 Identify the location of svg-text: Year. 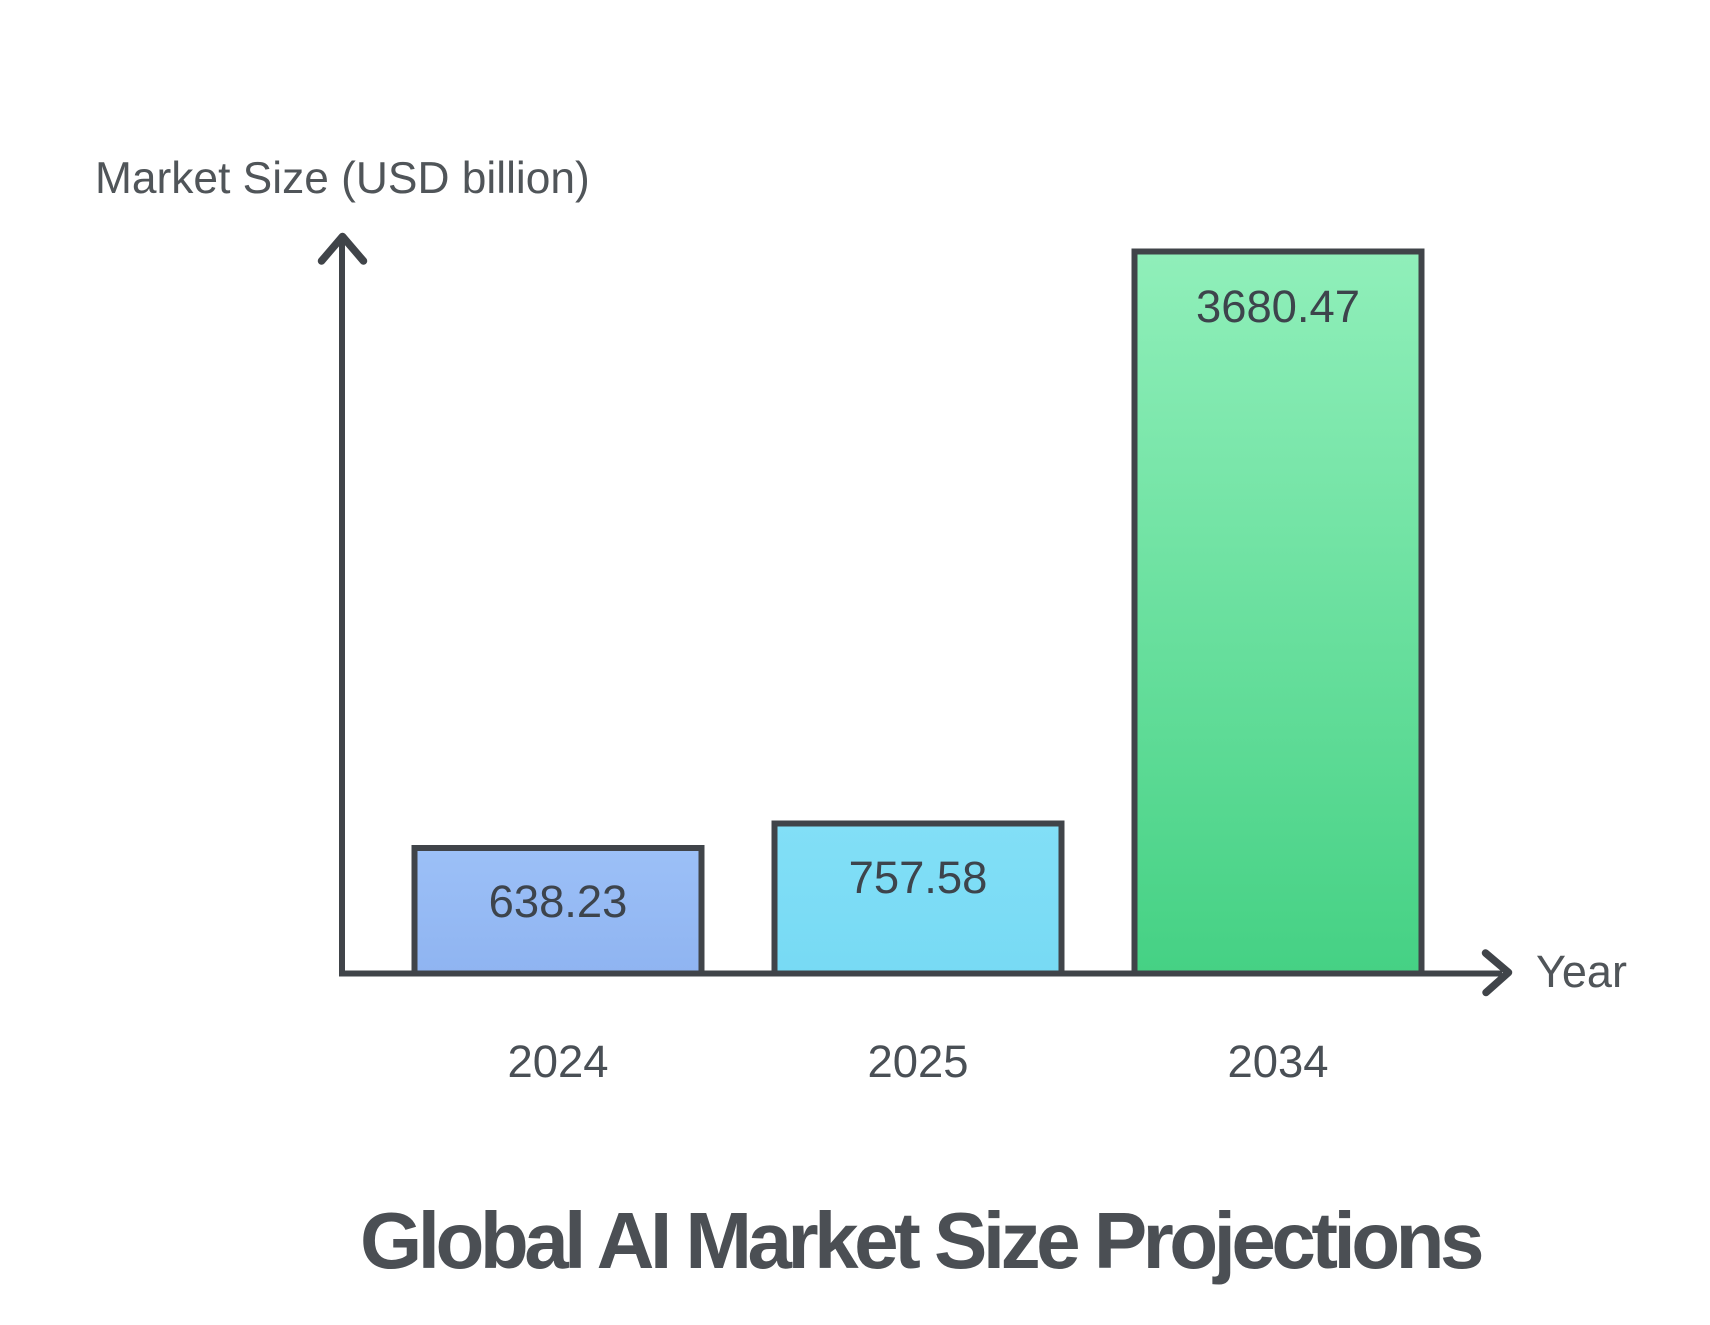
(1581, 971).